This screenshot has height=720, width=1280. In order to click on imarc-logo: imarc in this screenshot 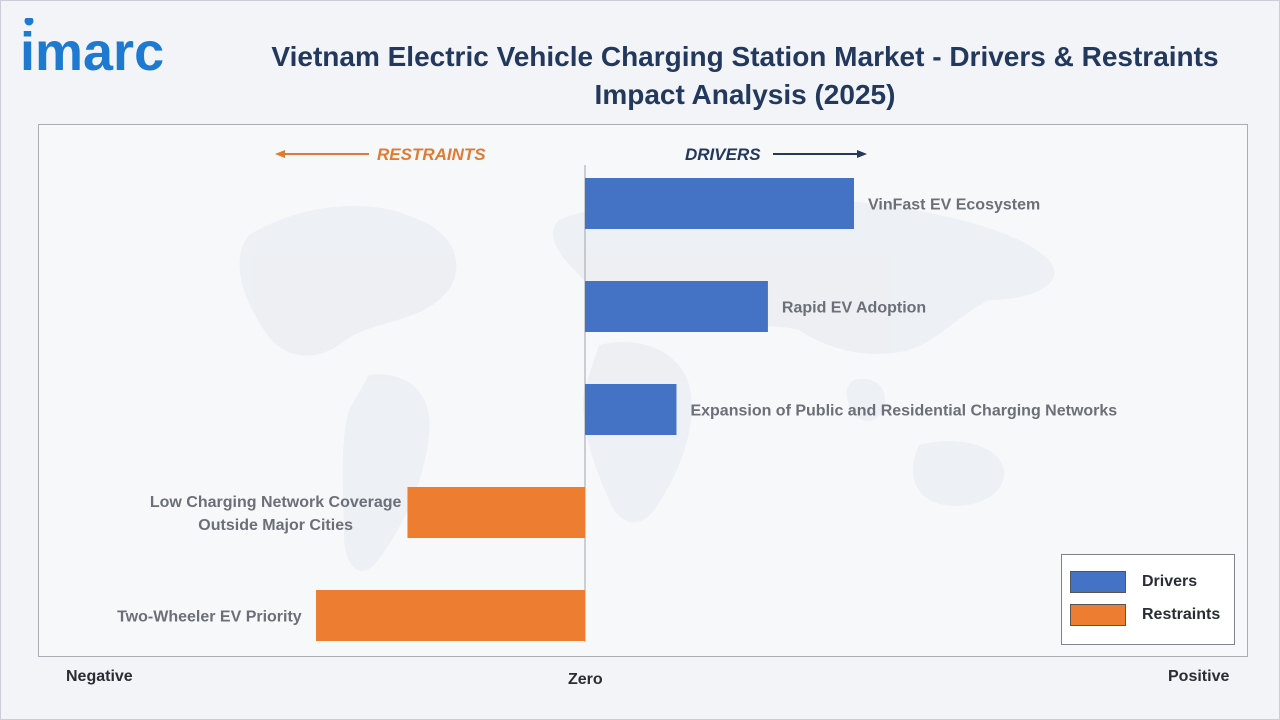, I will do `click(115, 52)`.